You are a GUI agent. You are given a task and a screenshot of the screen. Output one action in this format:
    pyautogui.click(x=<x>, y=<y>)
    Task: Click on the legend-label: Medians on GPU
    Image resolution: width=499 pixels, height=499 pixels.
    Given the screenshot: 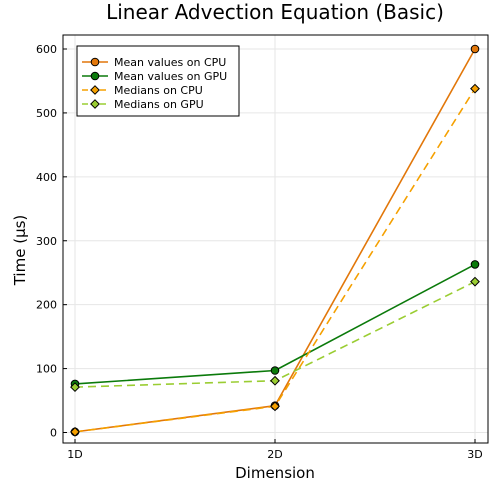 What is the action you would take?
    pyautogui.click(x=159, y=104)
    